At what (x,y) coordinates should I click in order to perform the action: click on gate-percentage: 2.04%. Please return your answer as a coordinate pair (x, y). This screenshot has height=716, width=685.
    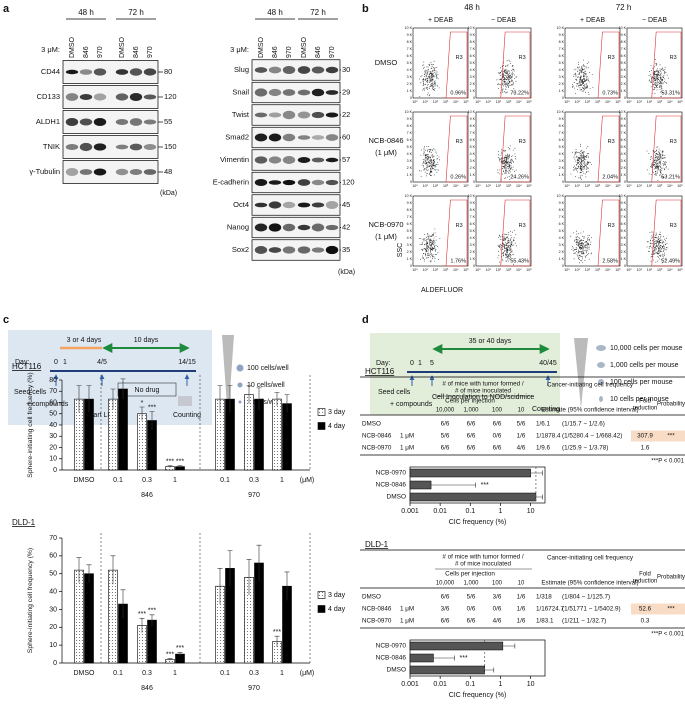
    Looking at the image, I should click on (610, 177).